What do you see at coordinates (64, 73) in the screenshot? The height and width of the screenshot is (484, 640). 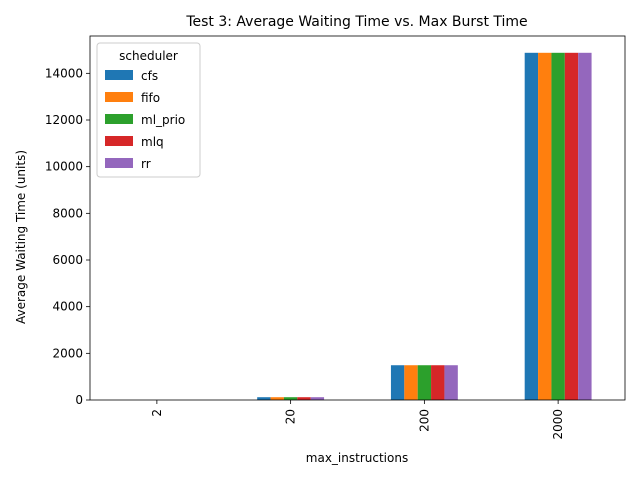 I see `y-tick-label: 14000` at bounding box center [64, 73].